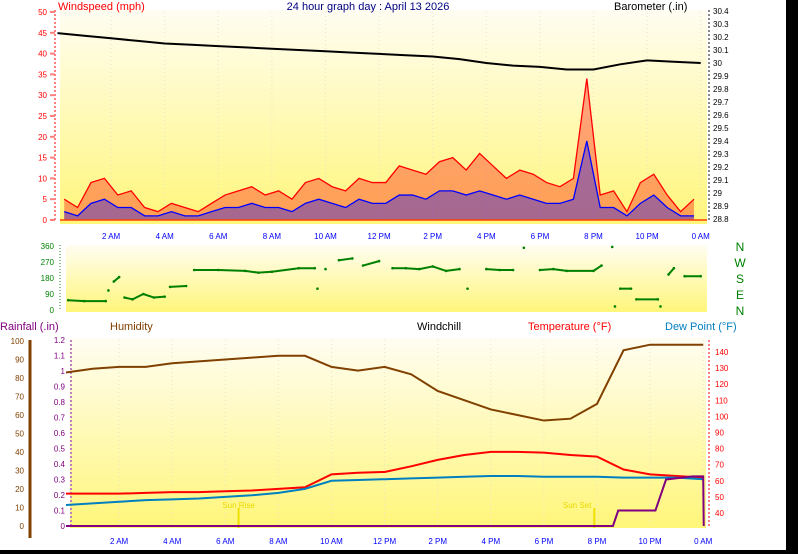  Describe the element at coordinates (719, 433) in the screenshot. I see `temperature-tick-label: 90` at that location.